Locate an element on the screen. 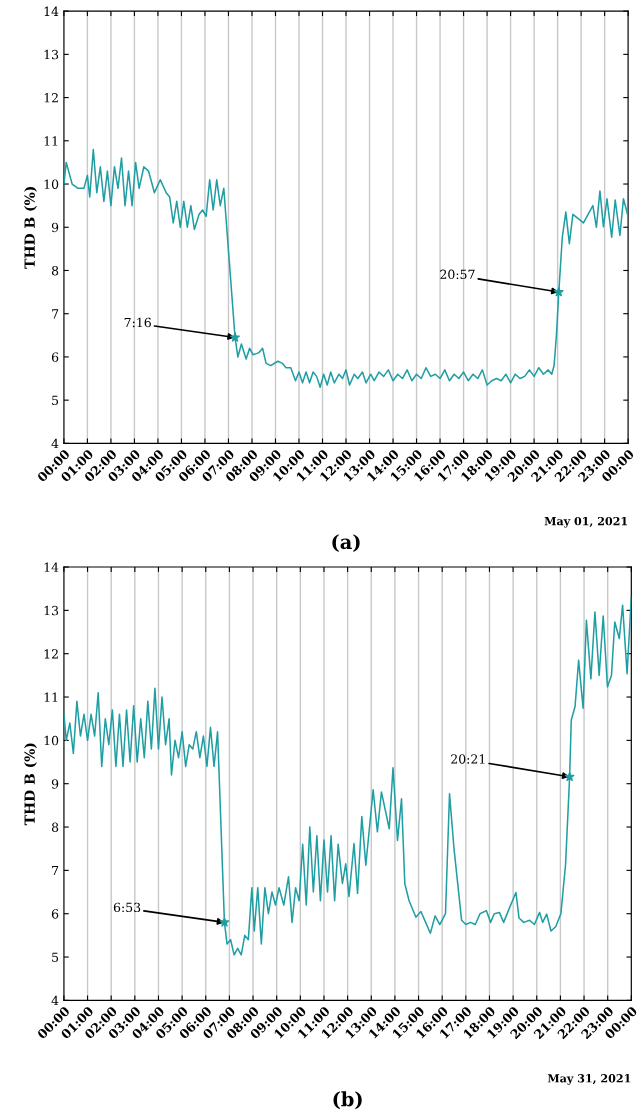 Image resolution: width=639 pixels, height=1114 pixels. text: (a) is located at coordinates (346, 543).